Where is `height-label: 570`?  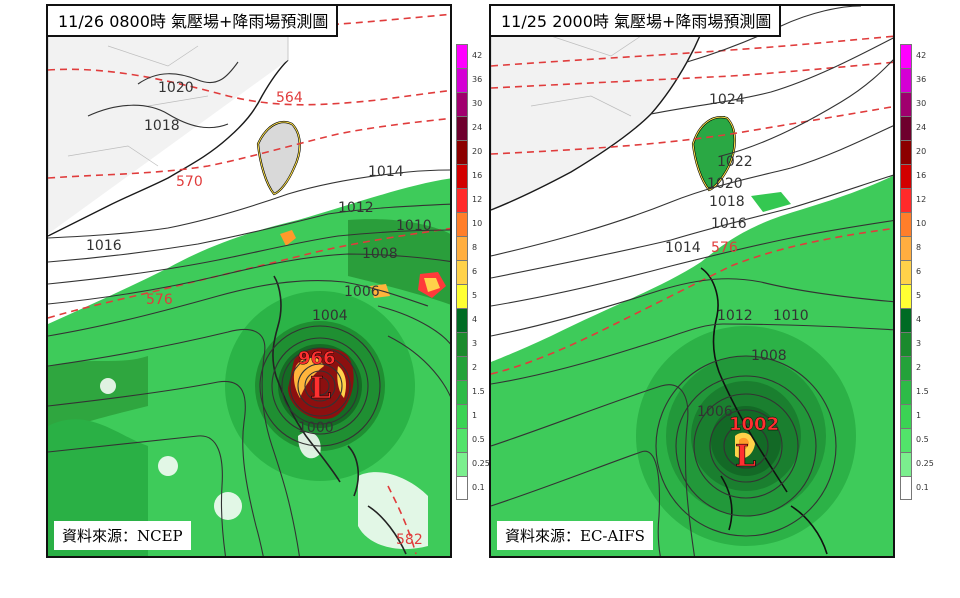 height-label: 570 is located at coordinates (189, 182).